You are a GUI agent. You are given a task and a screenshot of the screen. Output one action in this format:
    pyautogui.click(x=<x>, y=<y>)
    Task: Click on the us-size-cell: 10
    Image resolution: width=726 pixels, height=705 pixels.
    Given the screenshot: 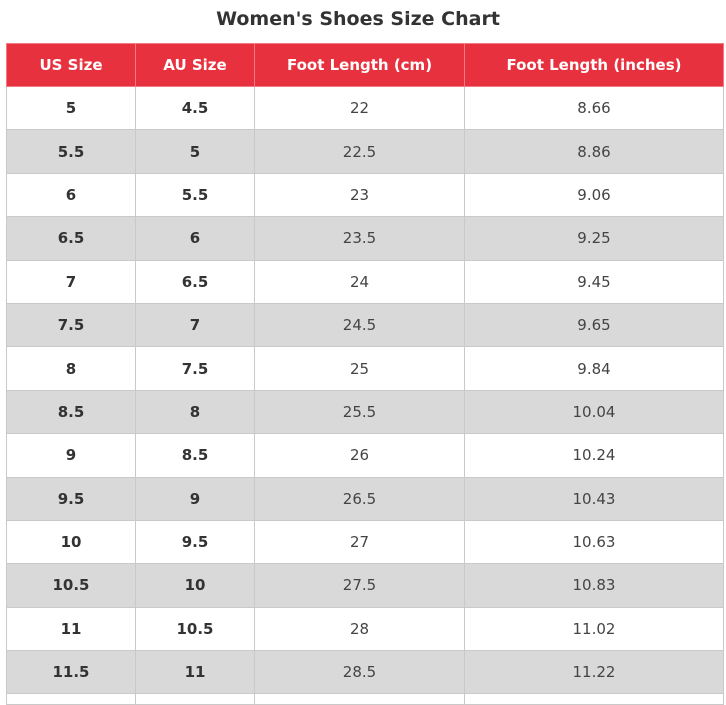 What is the action you would take?
    pyautogui.click(x=71, y=542)
    